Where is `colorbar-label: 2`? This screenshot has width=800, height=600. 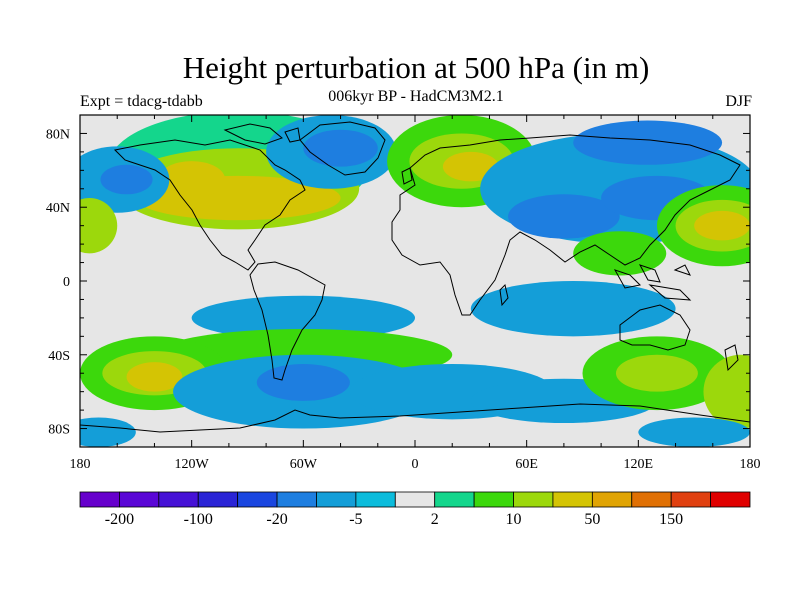 colorbar-label: 2 is located at coordinates (435, 519).